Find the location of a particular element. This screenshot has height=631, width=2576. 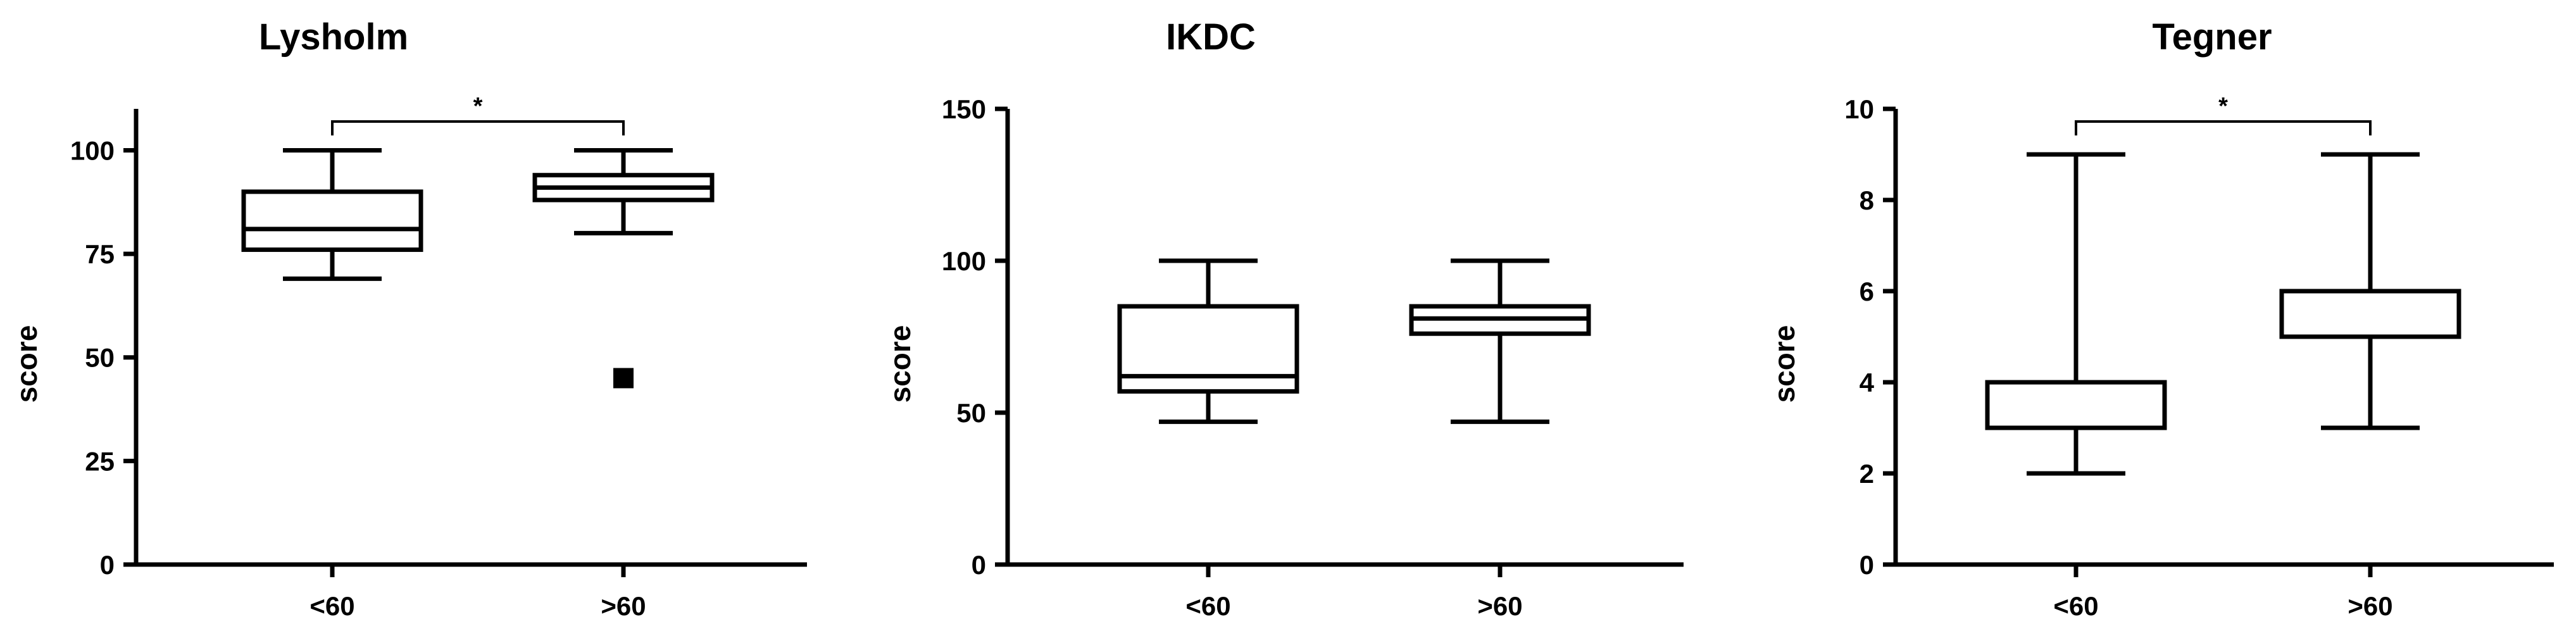

y-tick-label: 25 is located at coordinates (100, 461).